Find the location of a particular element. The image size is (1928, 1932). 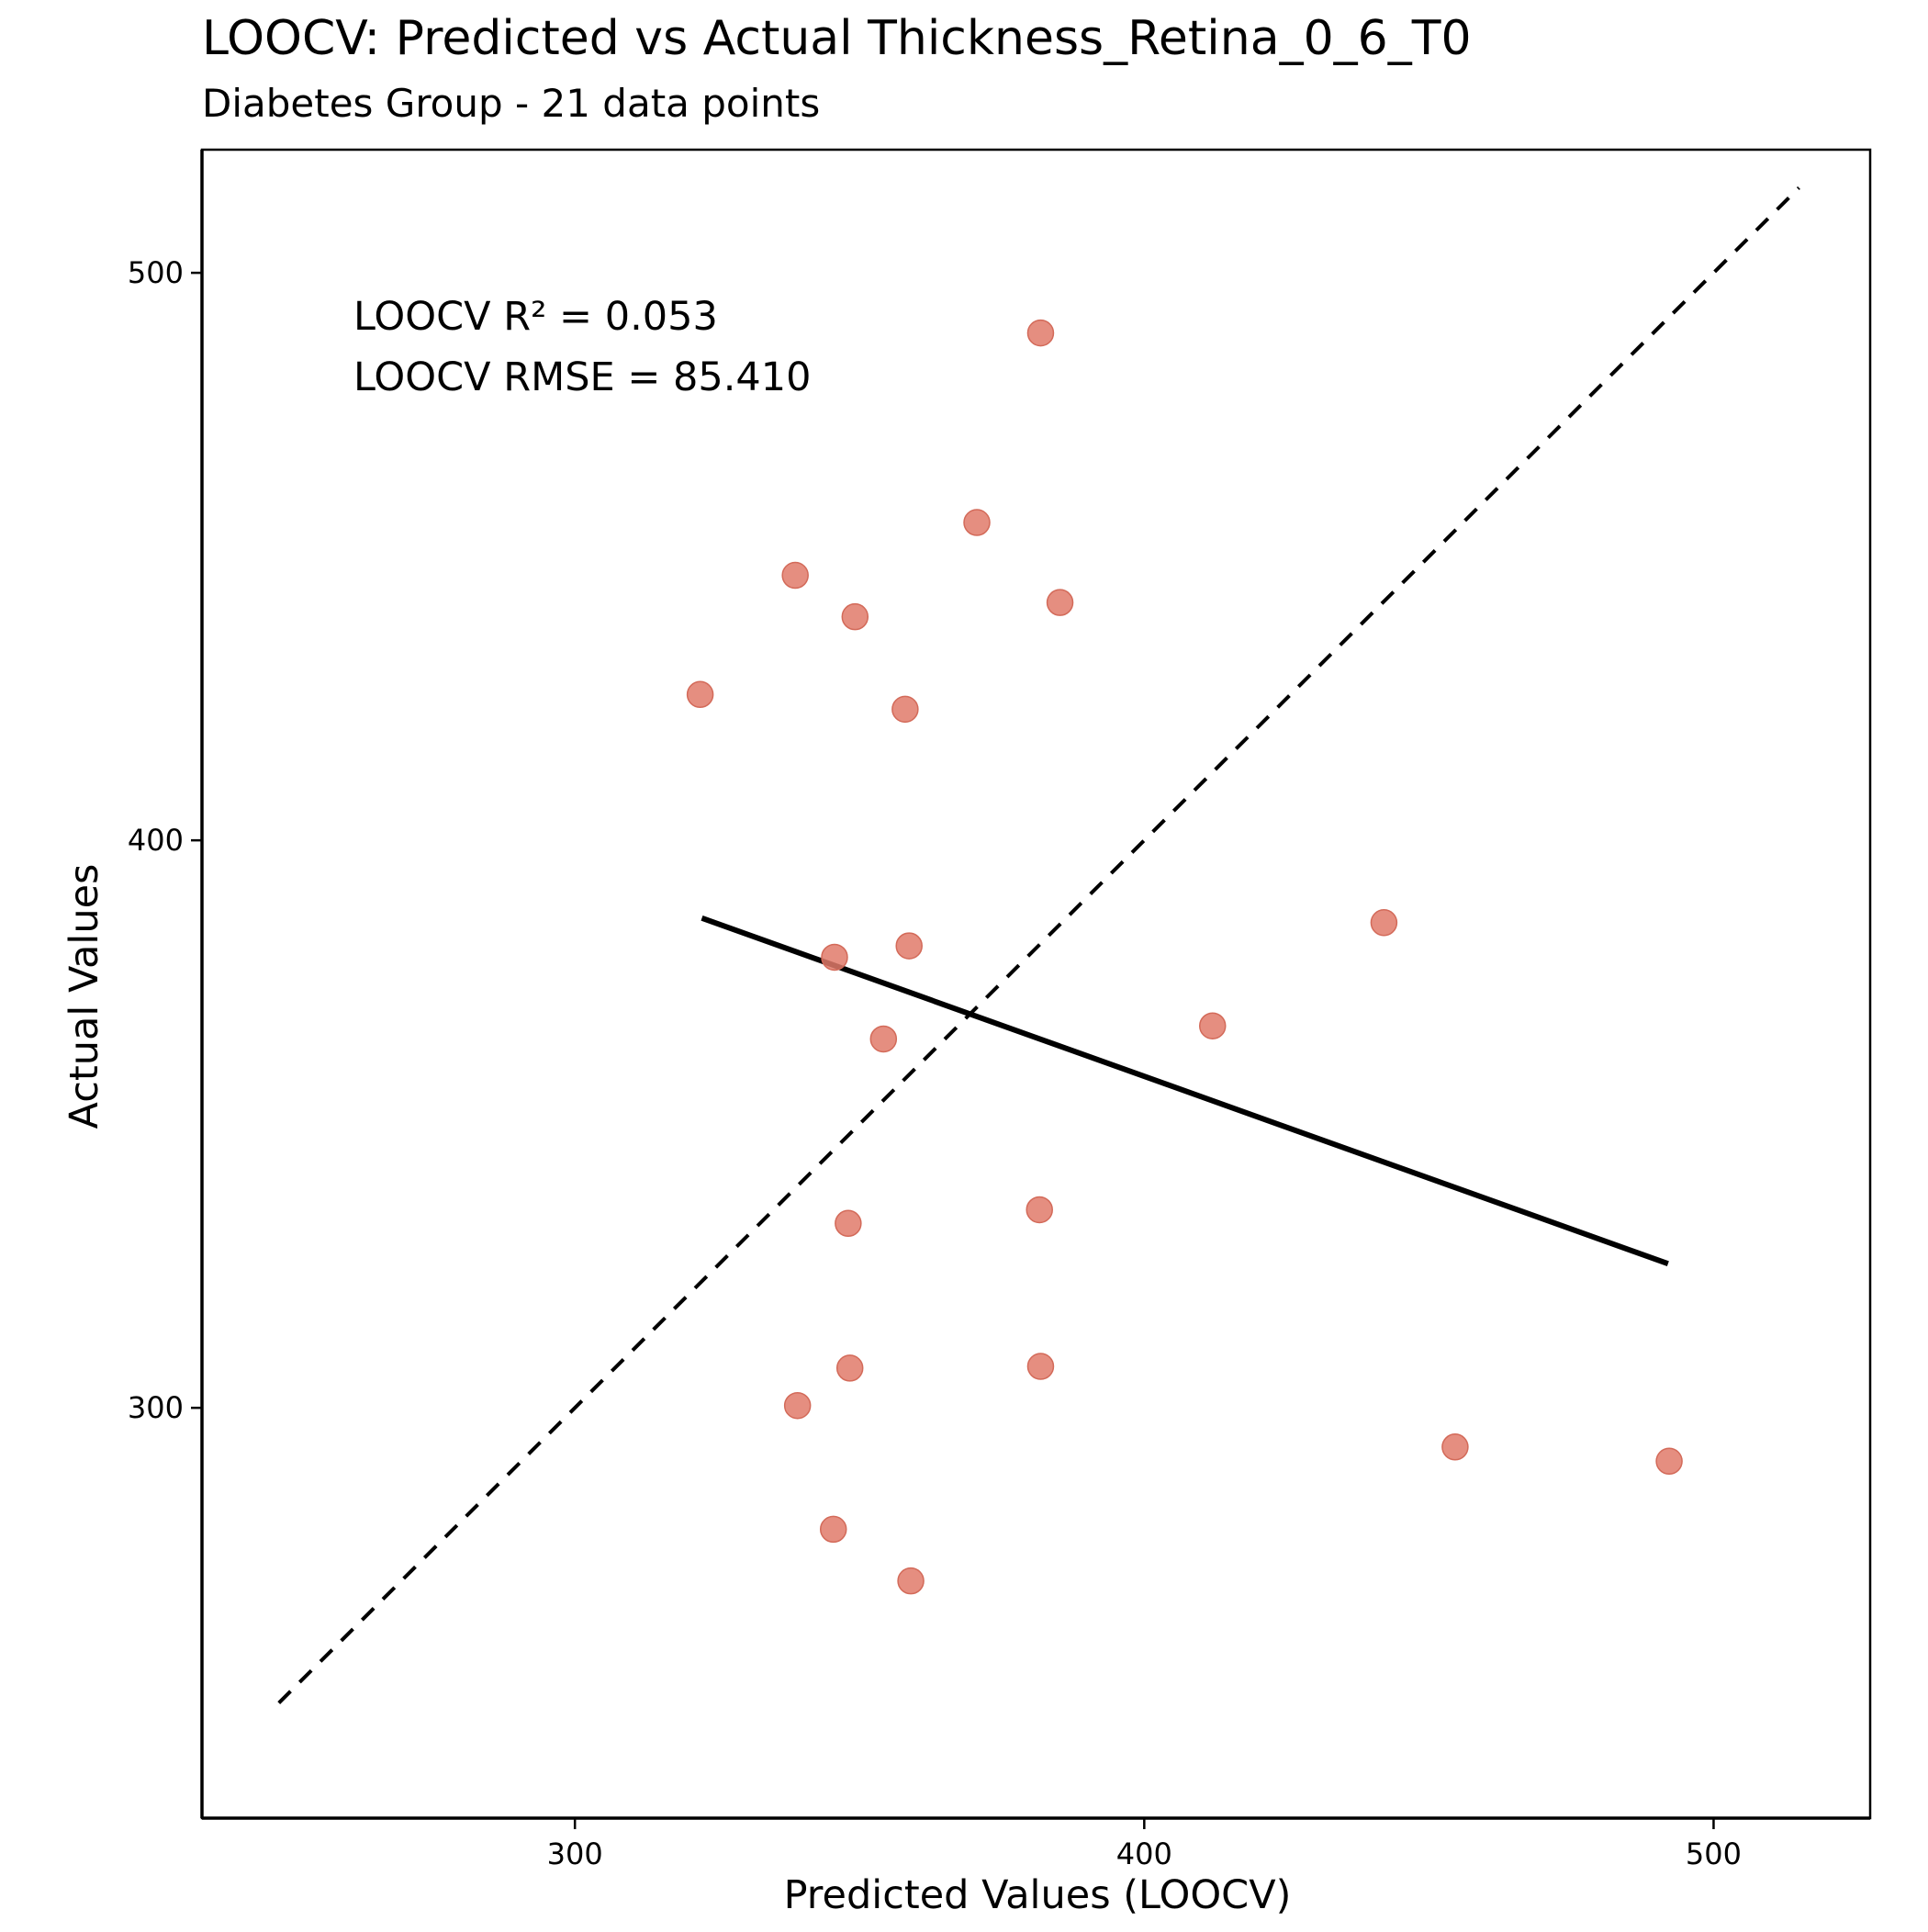

stats-annotation: LOOCV RMSE = 85.410 is located at coordinates (582, 377).